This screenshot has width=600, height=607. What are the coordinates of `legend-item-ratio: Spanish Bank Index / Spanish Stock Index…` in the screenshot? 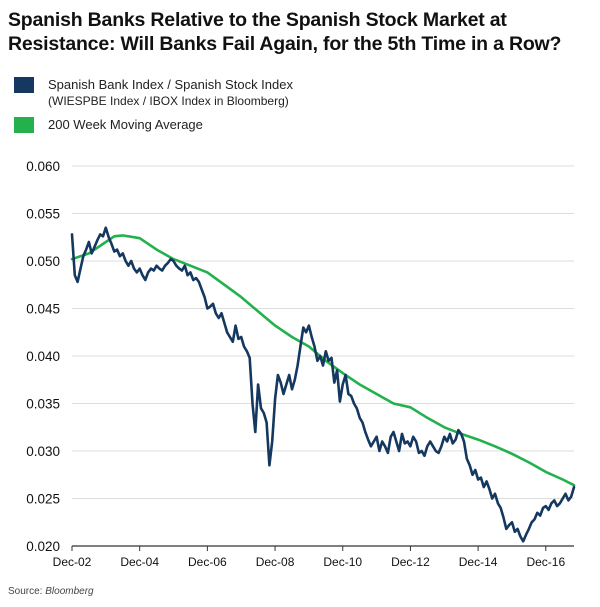 It's located at (153, 93).